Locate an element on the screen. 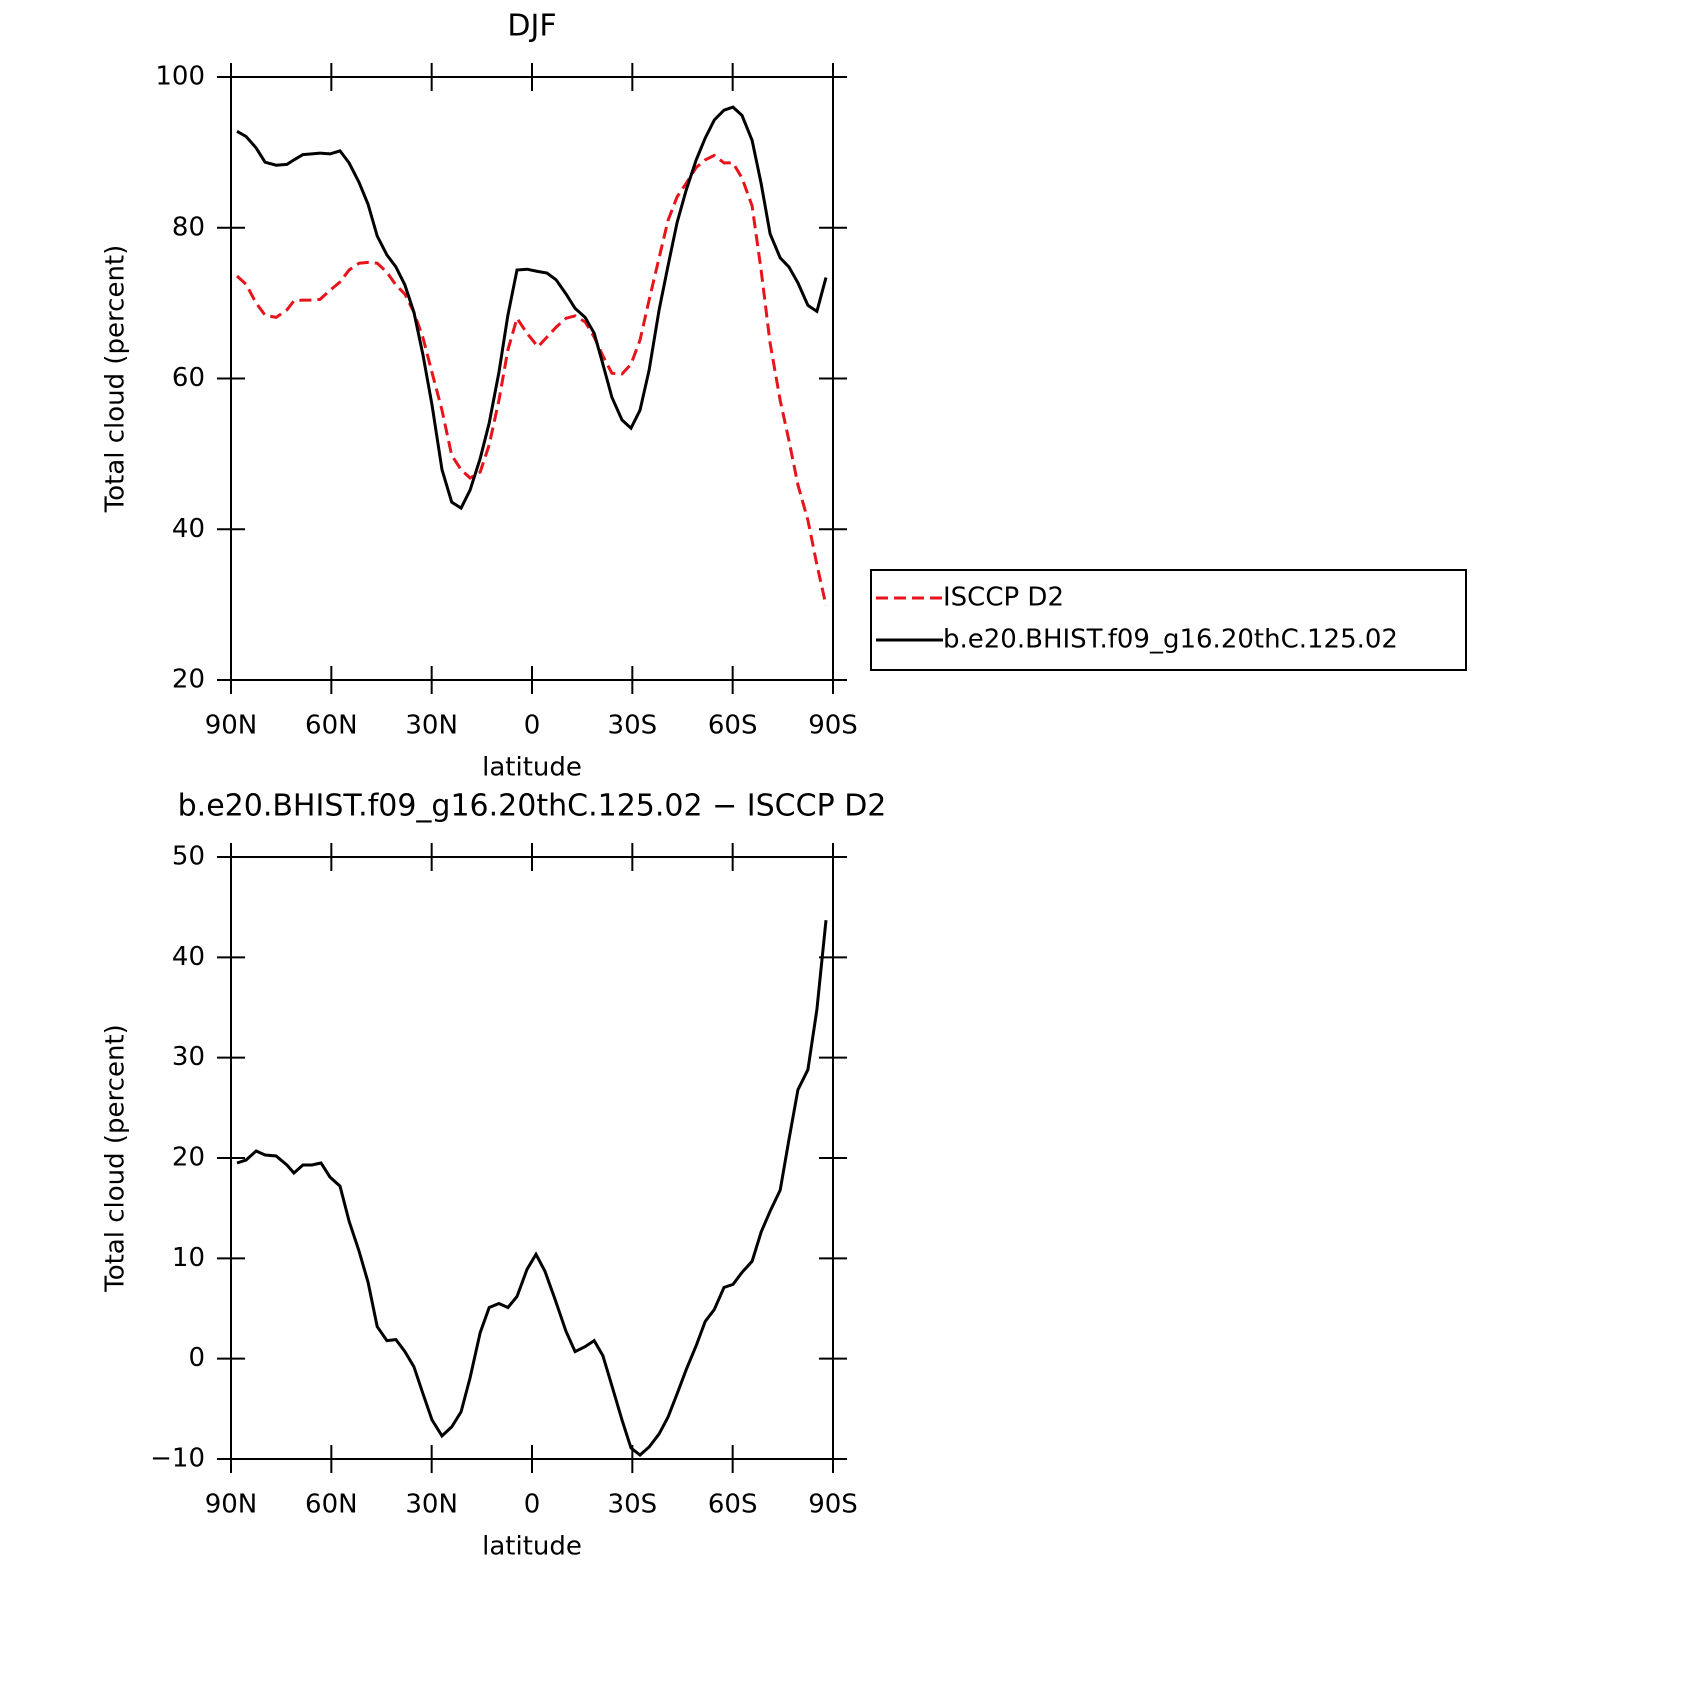 The height and width of the screenshot is (1702, 1699). y-tick-label: 30 is located at coordinates (188, 1057).